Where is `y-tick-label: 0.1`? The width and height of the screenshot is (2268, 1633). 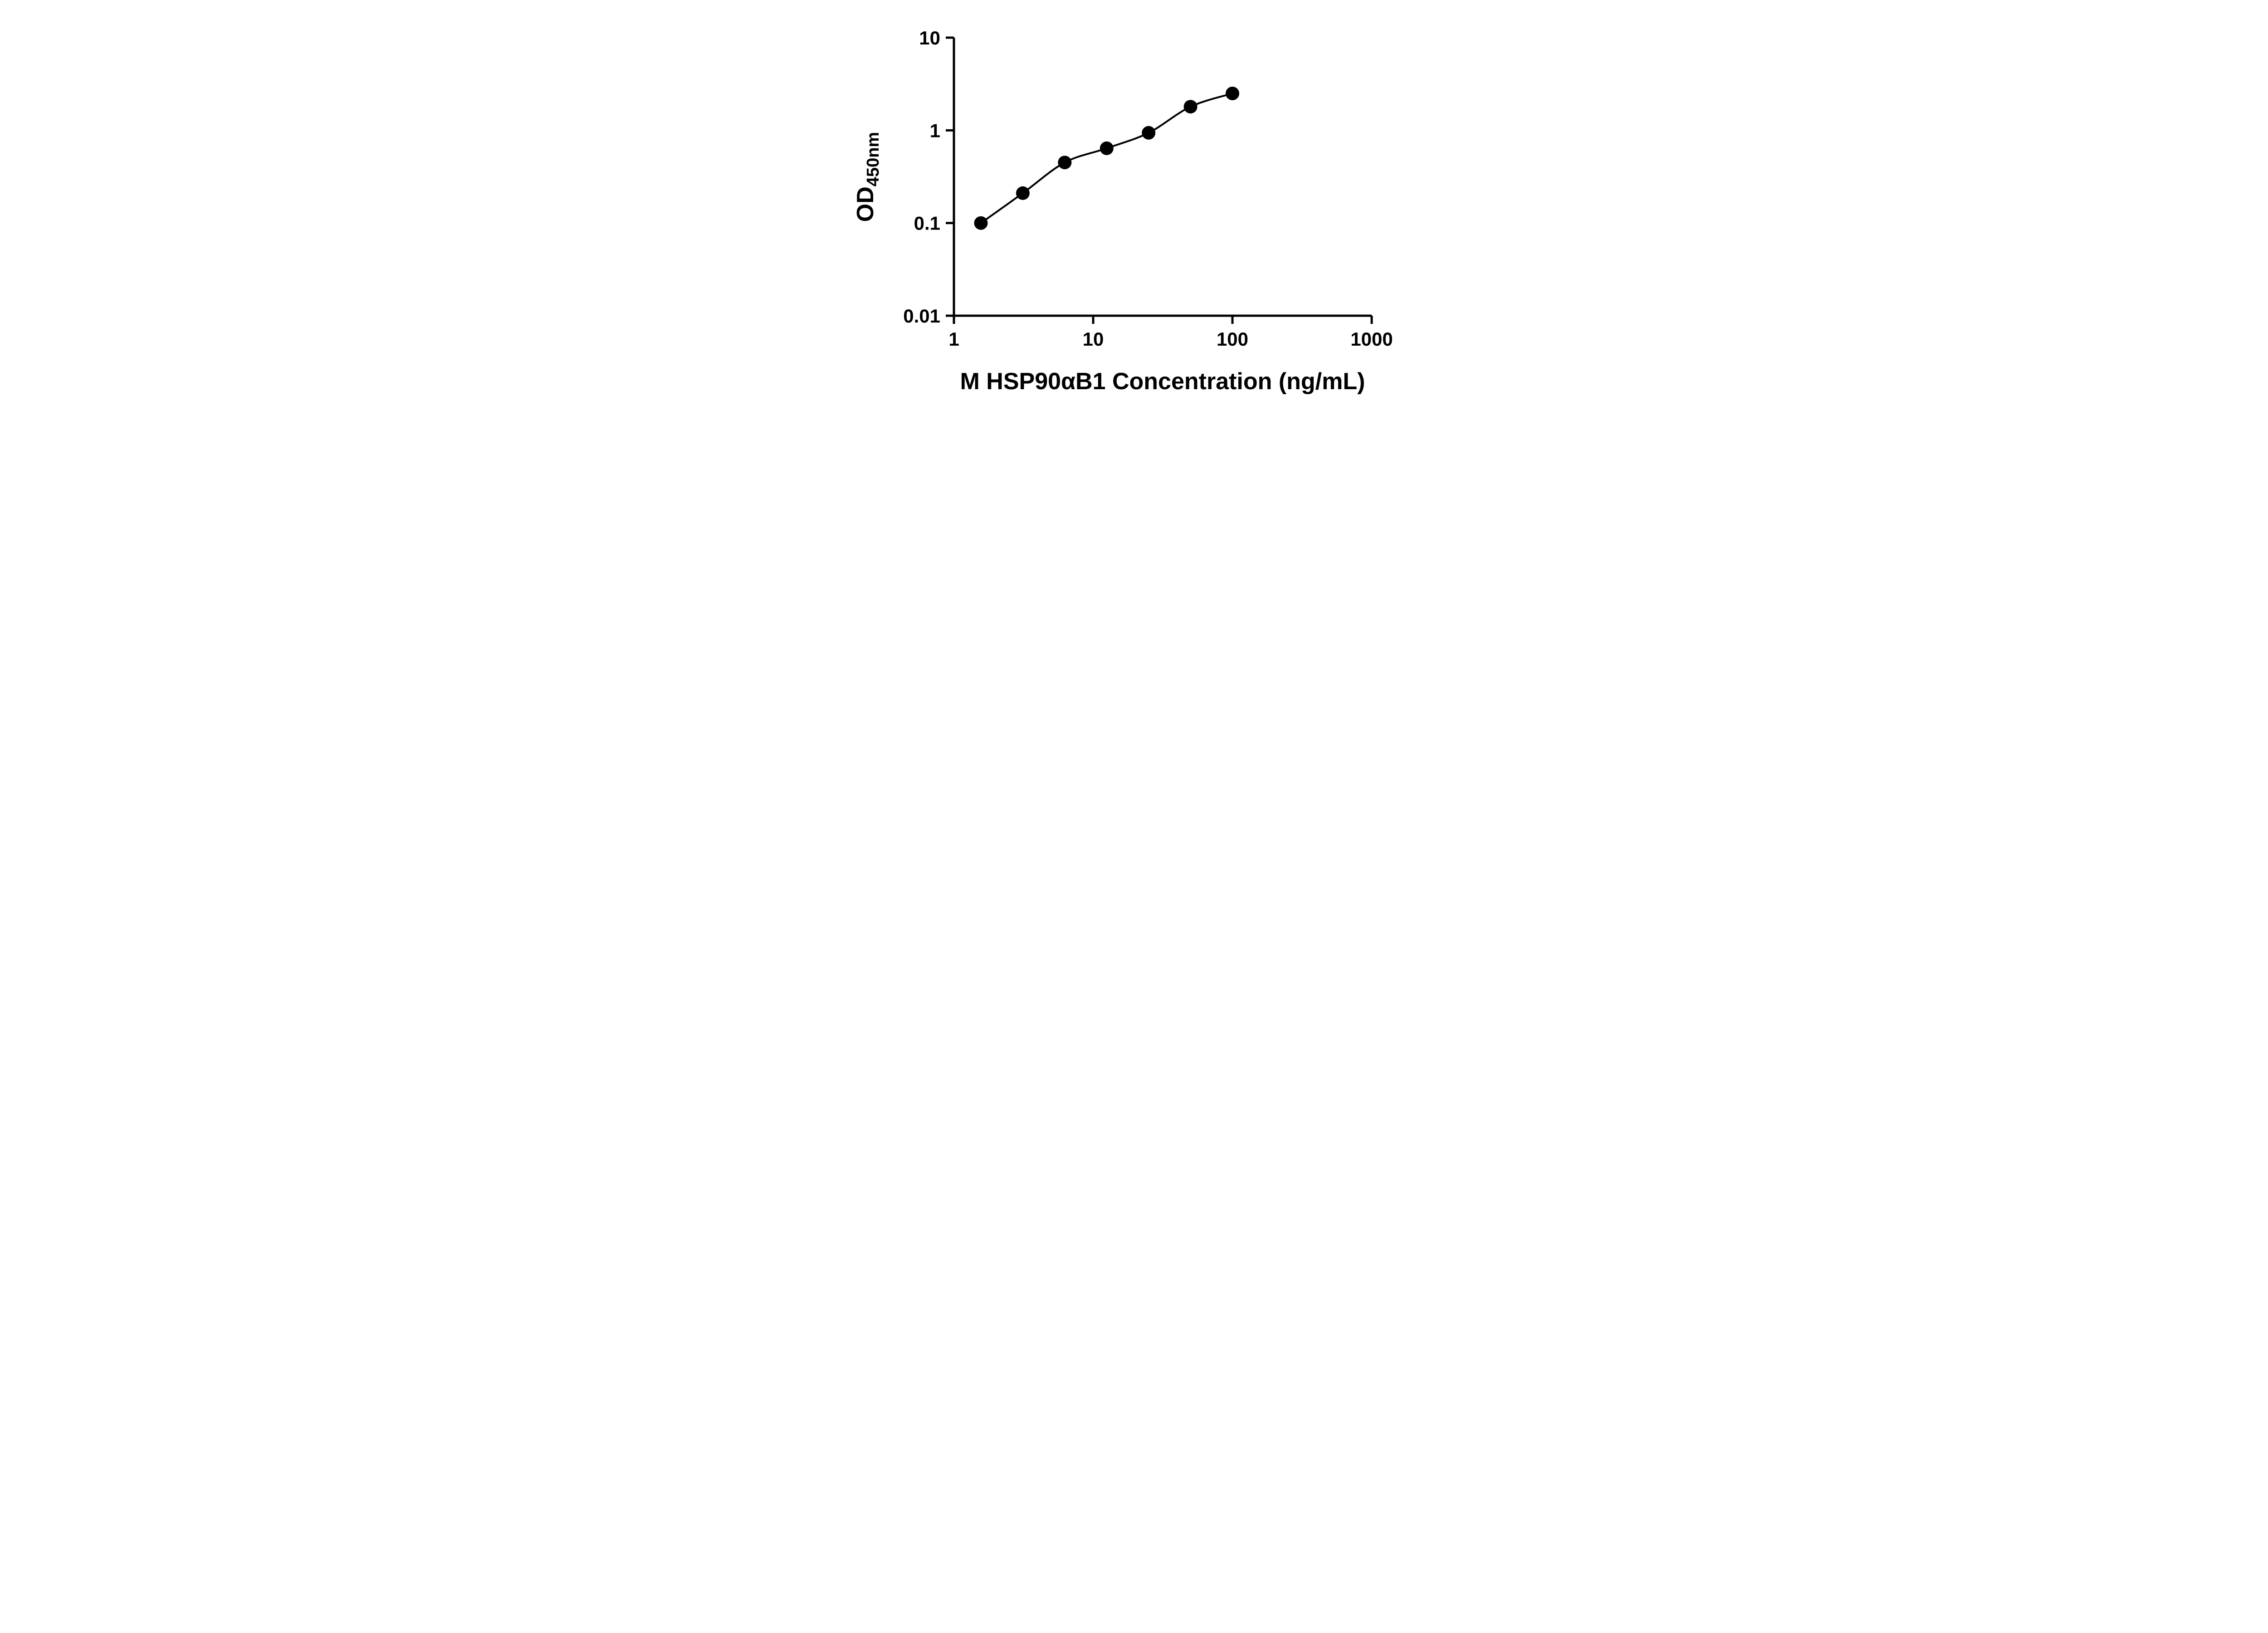 y-tick-label: 0.1 is located at coordinates (927, 223).